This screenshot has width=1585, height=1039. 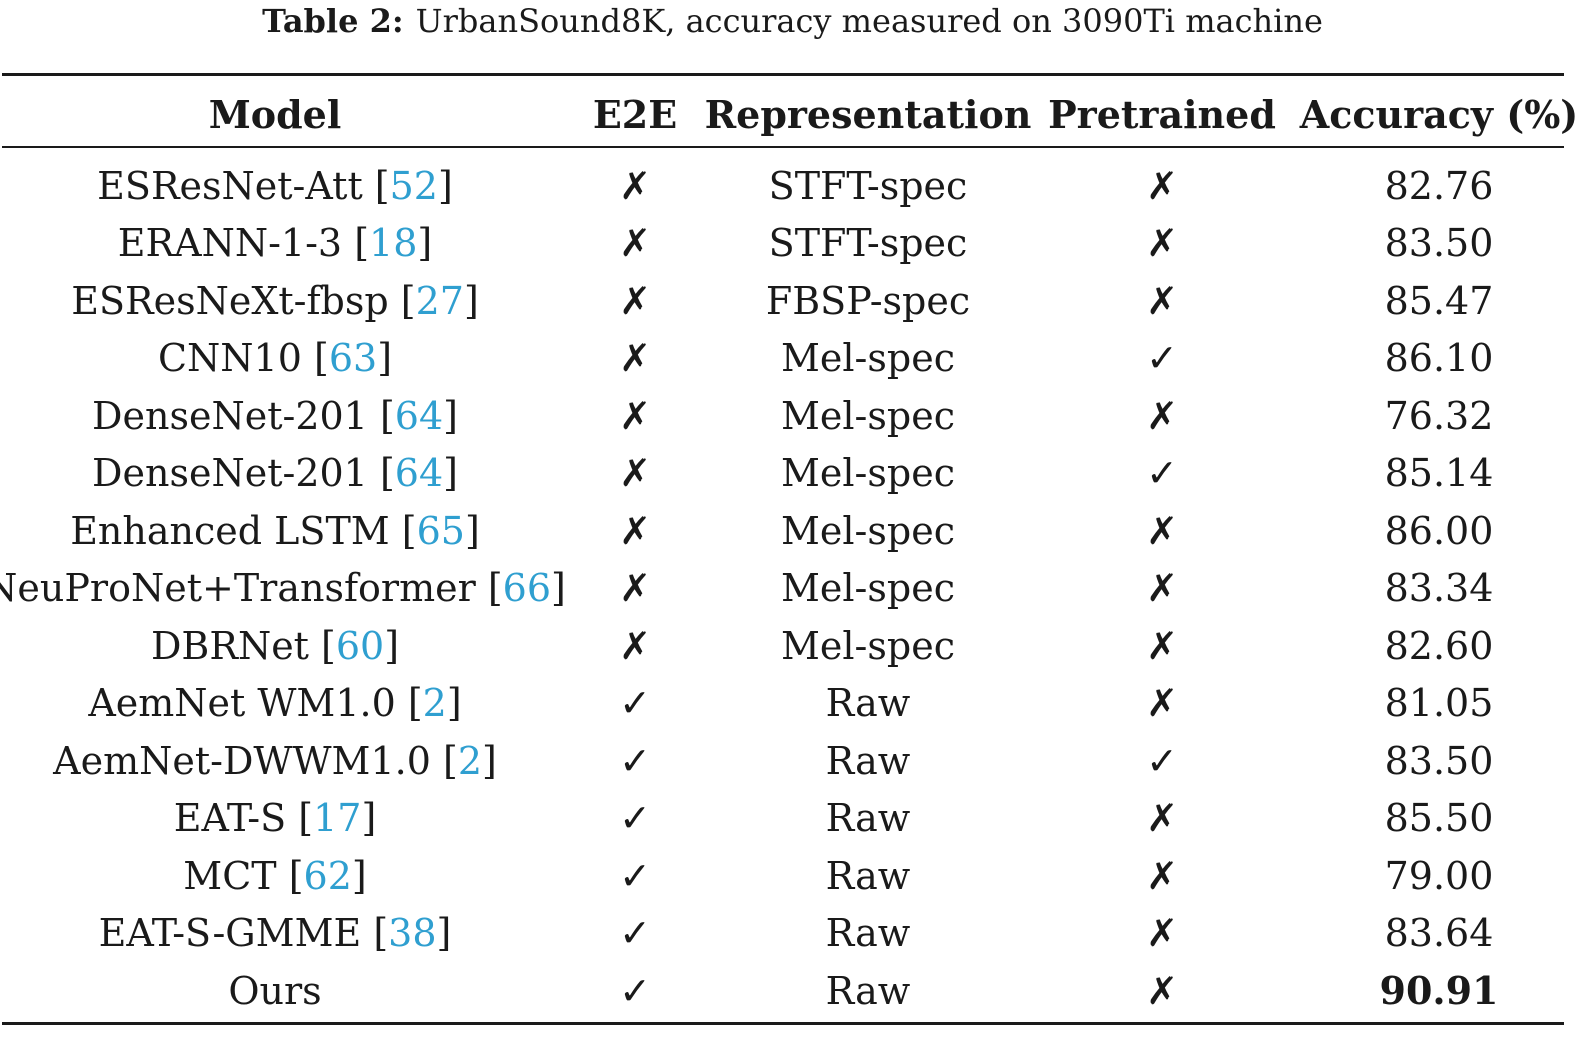 What do you see at coordinates (353, 358) in the screenshot?
I see `citation-link: 63` at bounding box center [353, 358].